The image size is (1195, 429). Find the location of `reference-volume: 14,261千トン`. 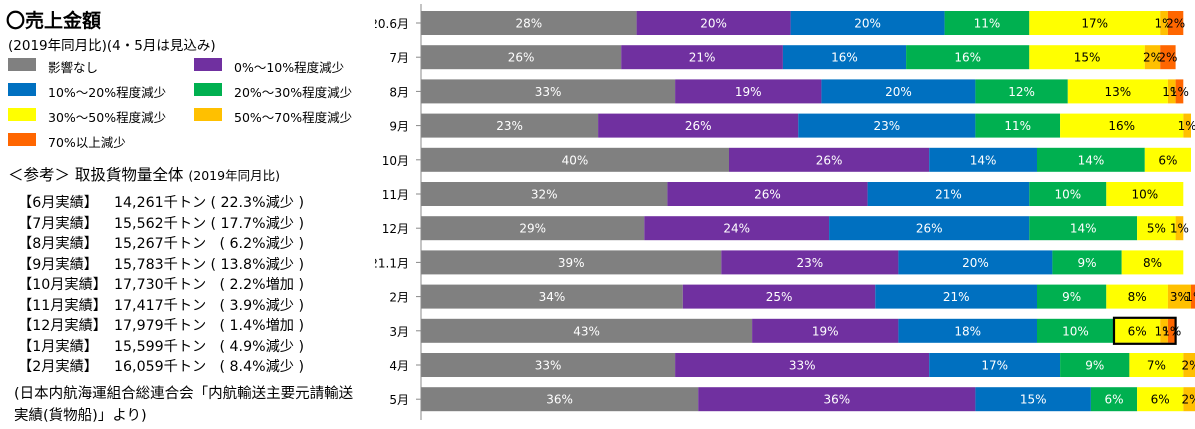

reference-volume: 14,261千トン is located at coordinates (160, 203).